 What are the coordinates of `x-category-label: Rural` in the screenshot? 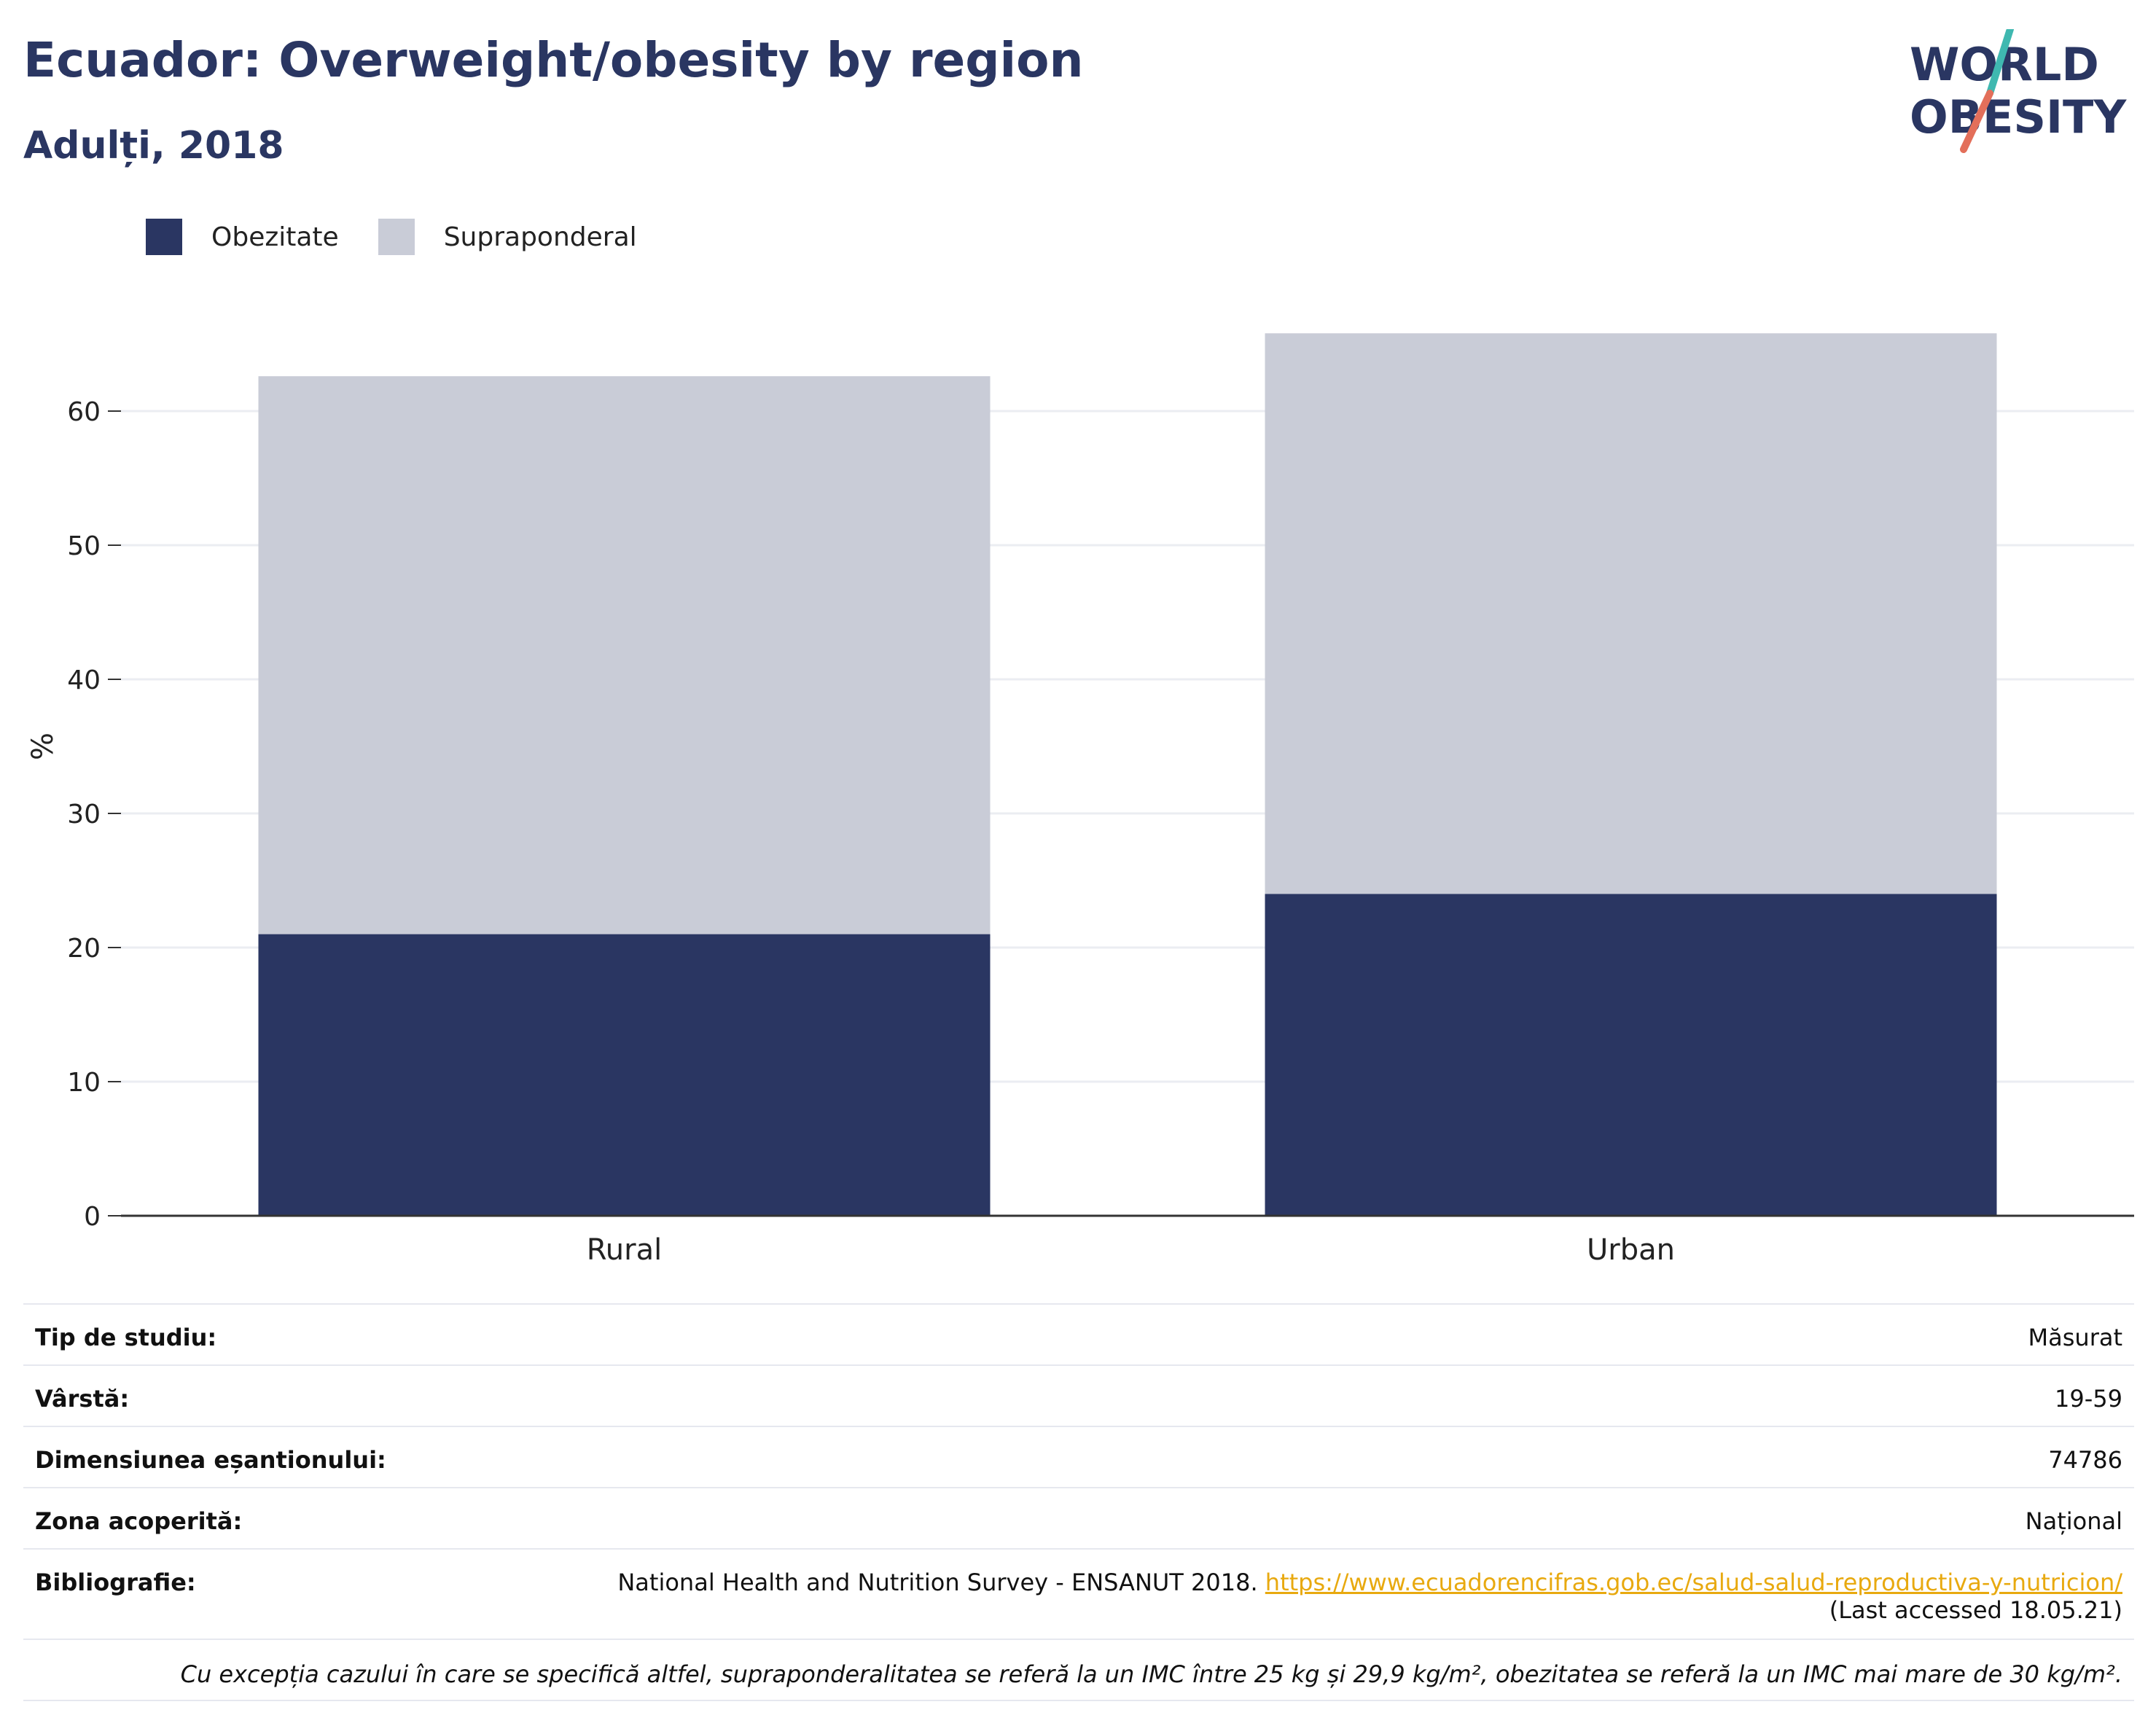 It's located at (624, 1250).